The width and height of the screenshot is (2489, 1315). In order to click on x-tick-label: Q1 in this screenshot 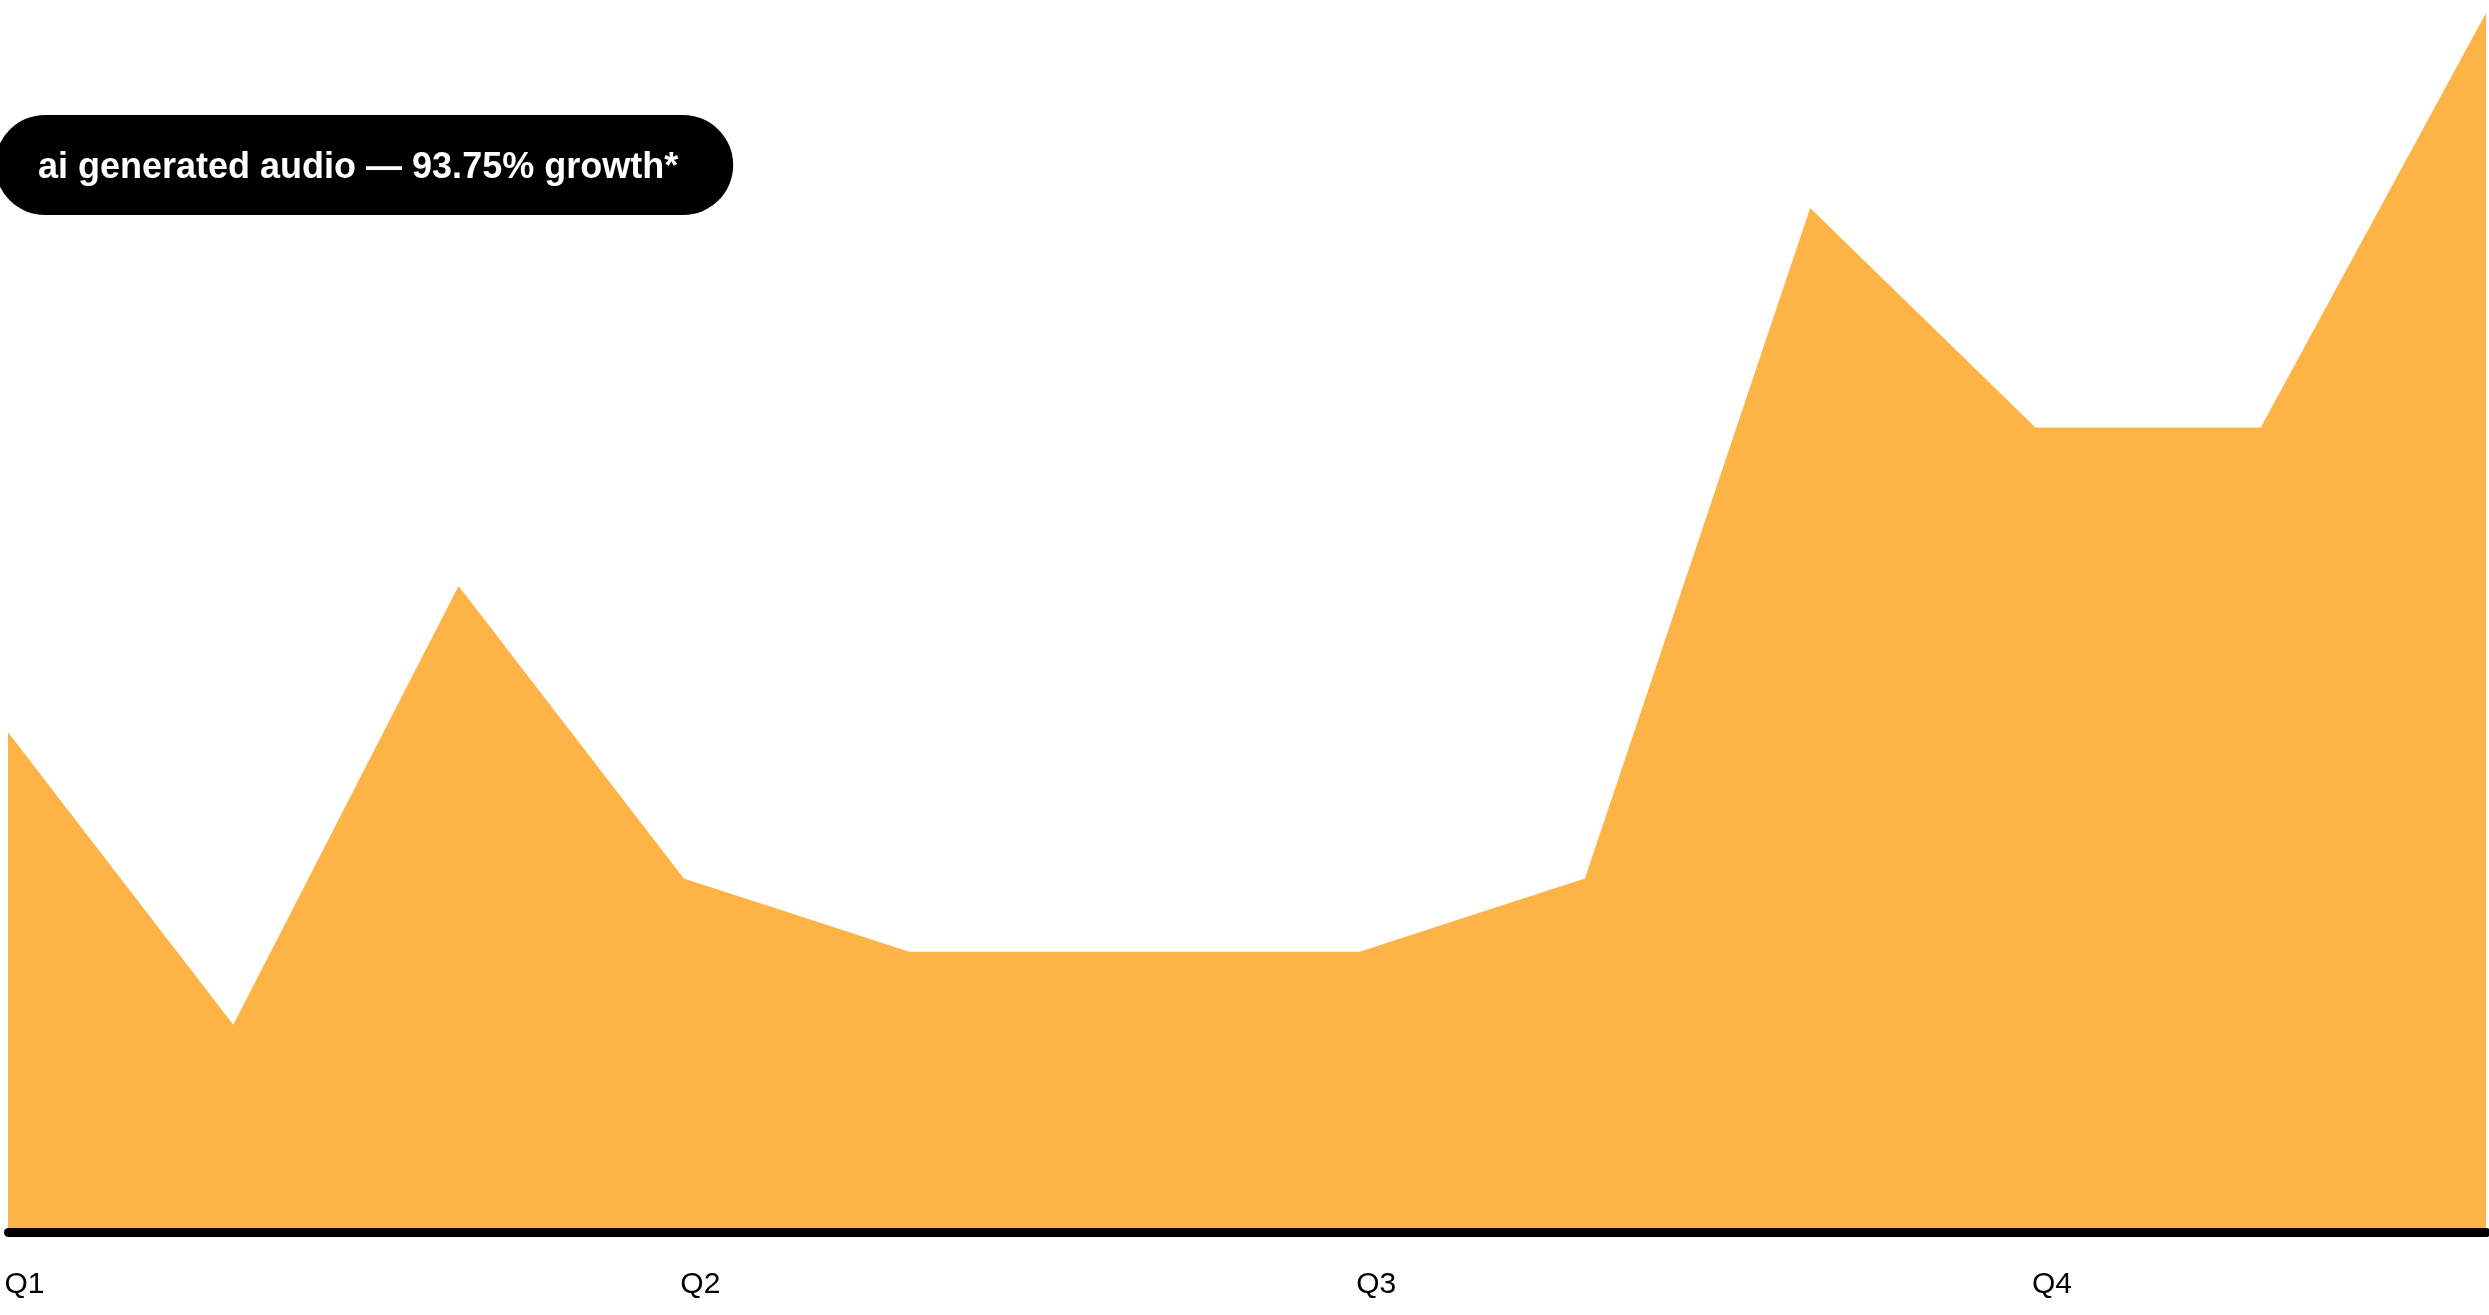, I will do `click(24, 1283)`.